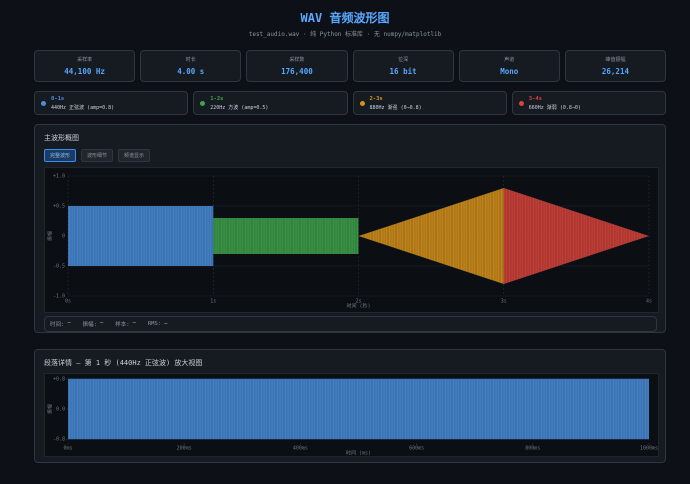 This screenshot has height=484, width=690. I want to click on y-tick-label: -1.0, so click(59, 297).